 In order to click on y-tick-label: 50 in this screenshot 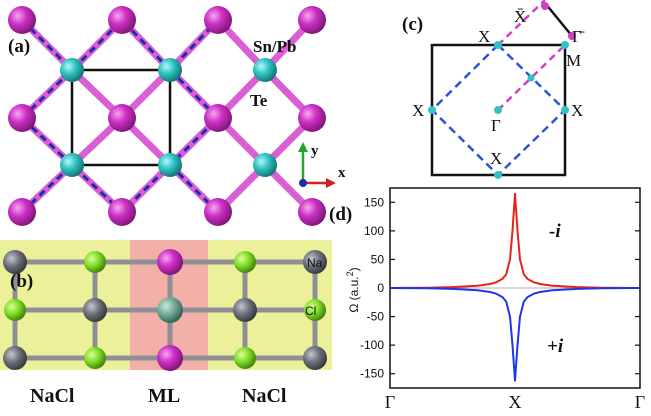, I will do `click(378, 259)`.